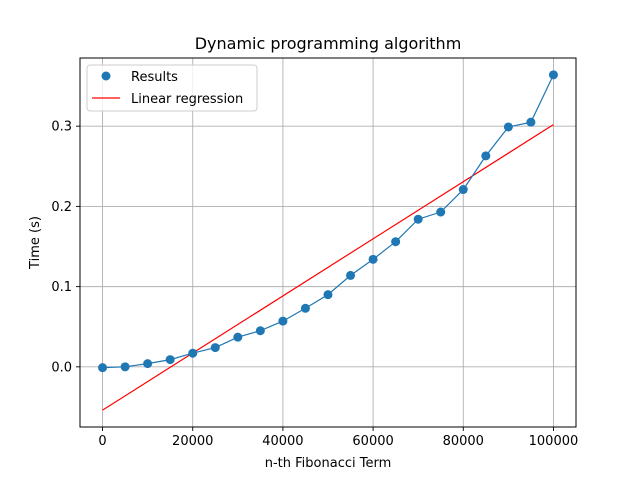 The image size is (640, 480). What do you see at coordinates (463, 441) in the screenshot?
I see `x-tick-label: 80000` at bounding box center [463, 441].